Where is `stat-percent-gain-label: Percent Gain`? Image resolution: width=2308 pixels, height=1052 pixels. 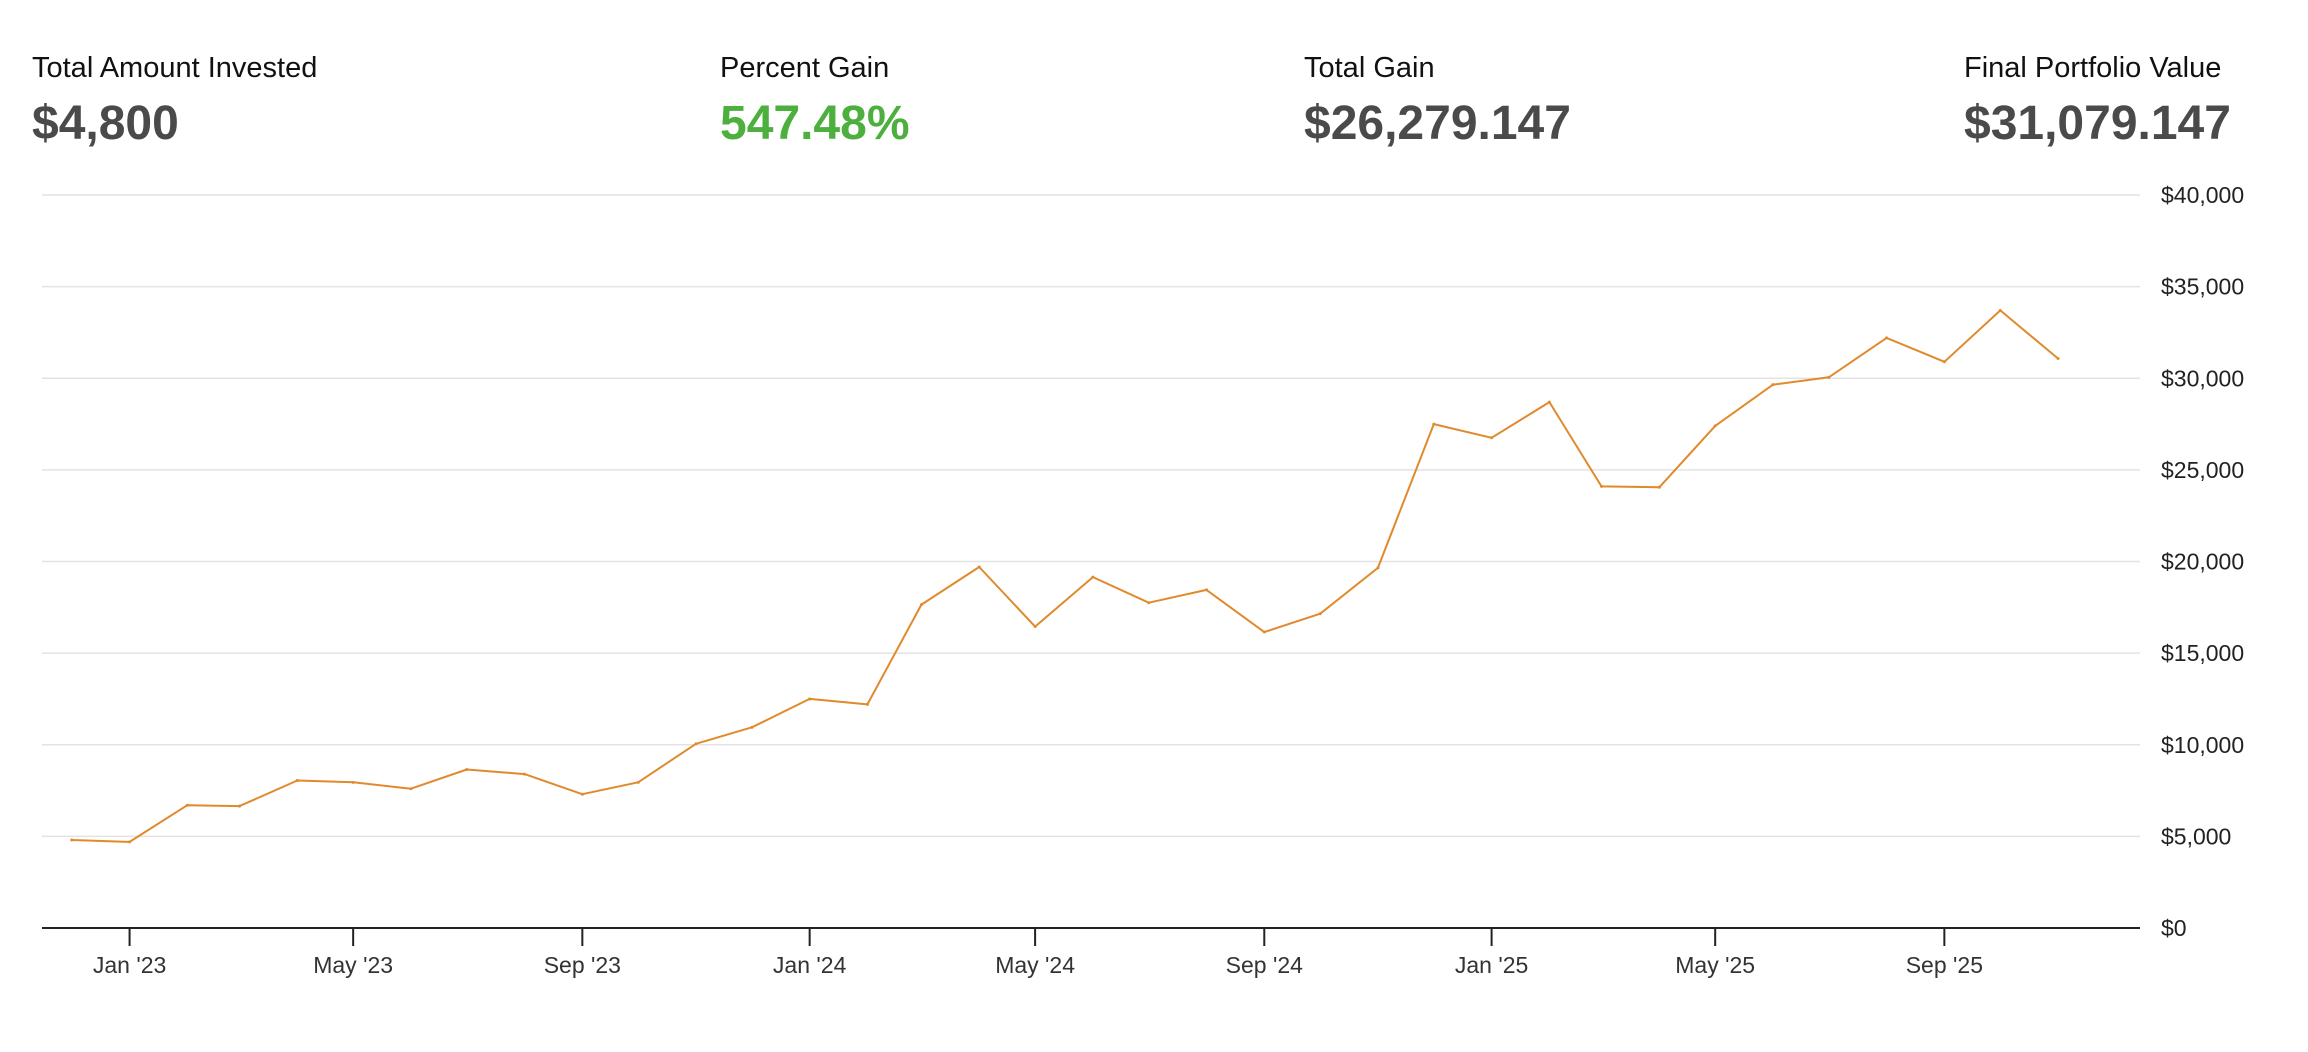
stat-percent-gain-label: Percent Gain is located at coordinates (805, 68).